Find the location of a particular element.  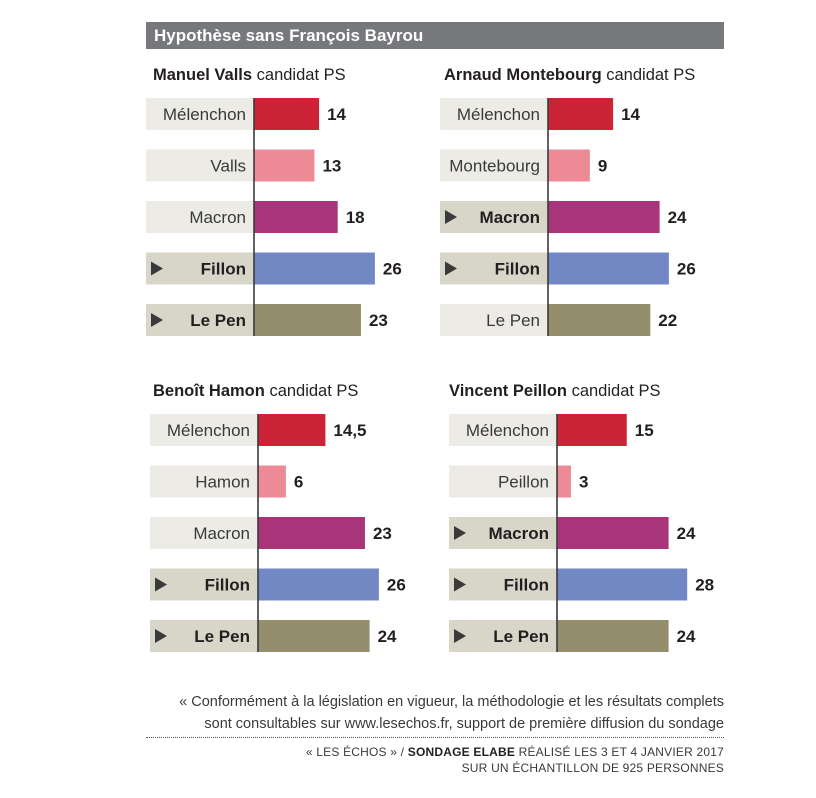

panel-title-name: Arnaud Montebourg is located at coordinates (523, 75).